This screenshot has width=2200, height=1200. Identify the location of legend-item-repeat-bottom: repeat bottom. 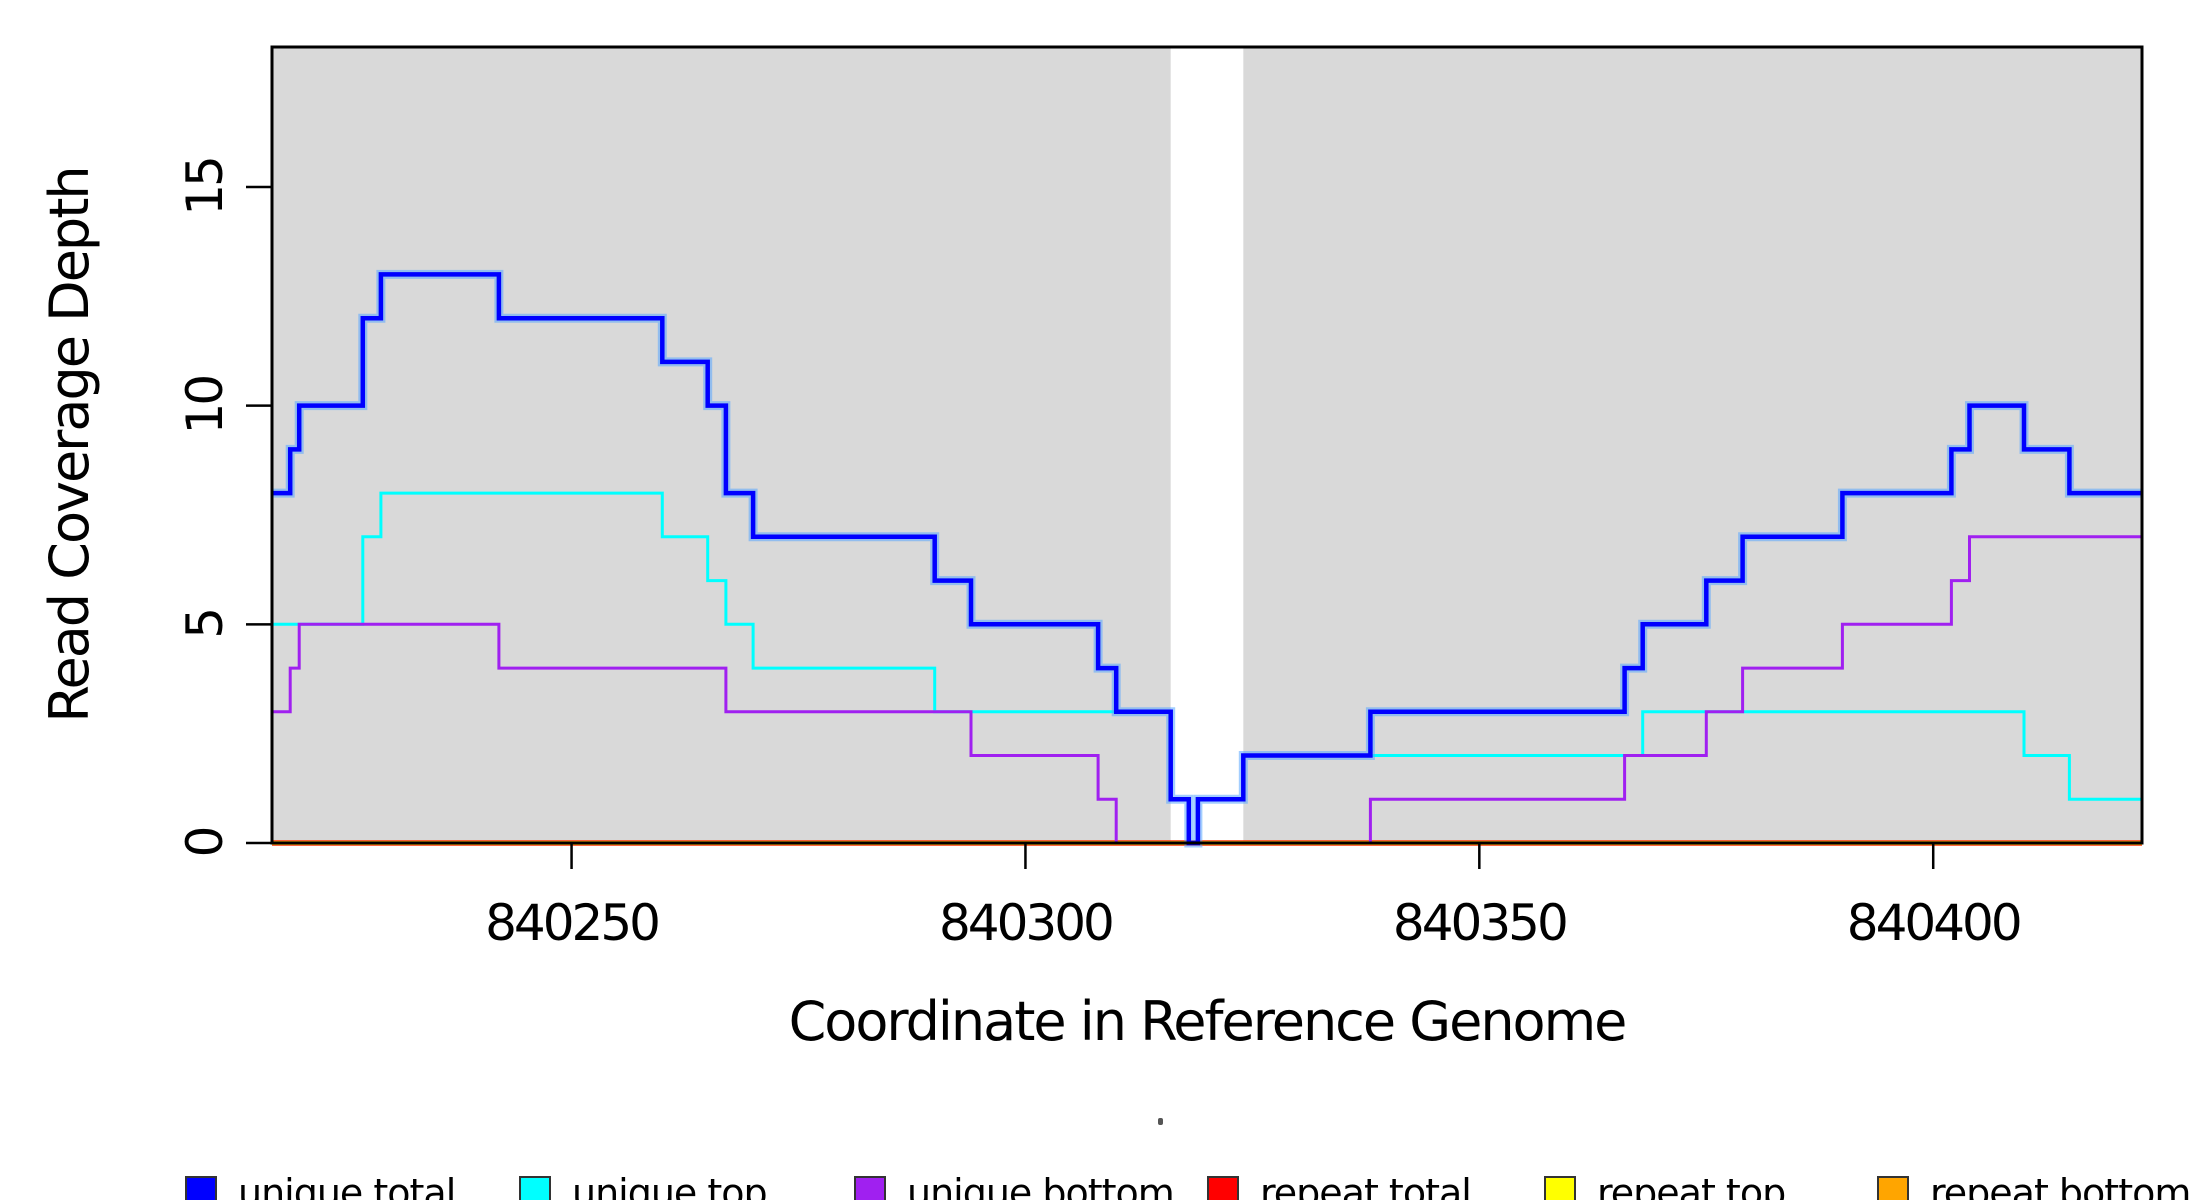
(2034, 1185).